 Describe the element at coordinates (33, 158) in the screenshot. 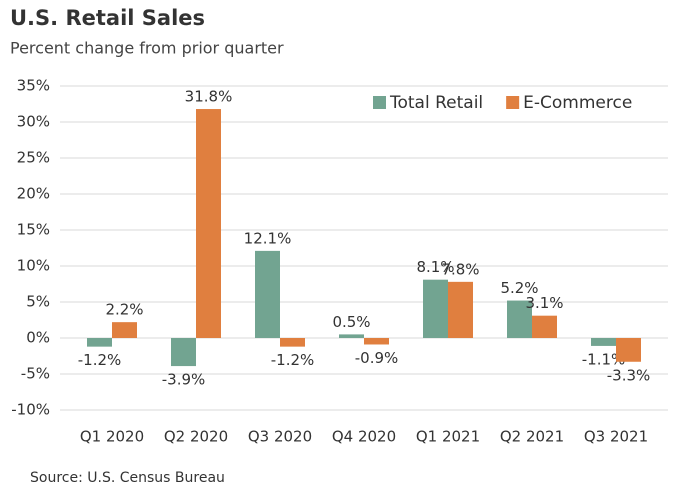

I see `y-tick-label: 25%` at that location.